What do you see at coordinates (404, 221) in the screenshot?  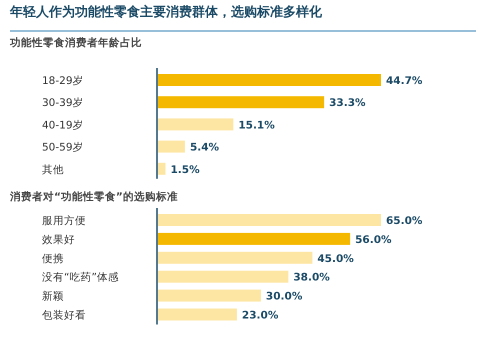 I see `data-label: 65.0%` at bounding box center [404, 221].